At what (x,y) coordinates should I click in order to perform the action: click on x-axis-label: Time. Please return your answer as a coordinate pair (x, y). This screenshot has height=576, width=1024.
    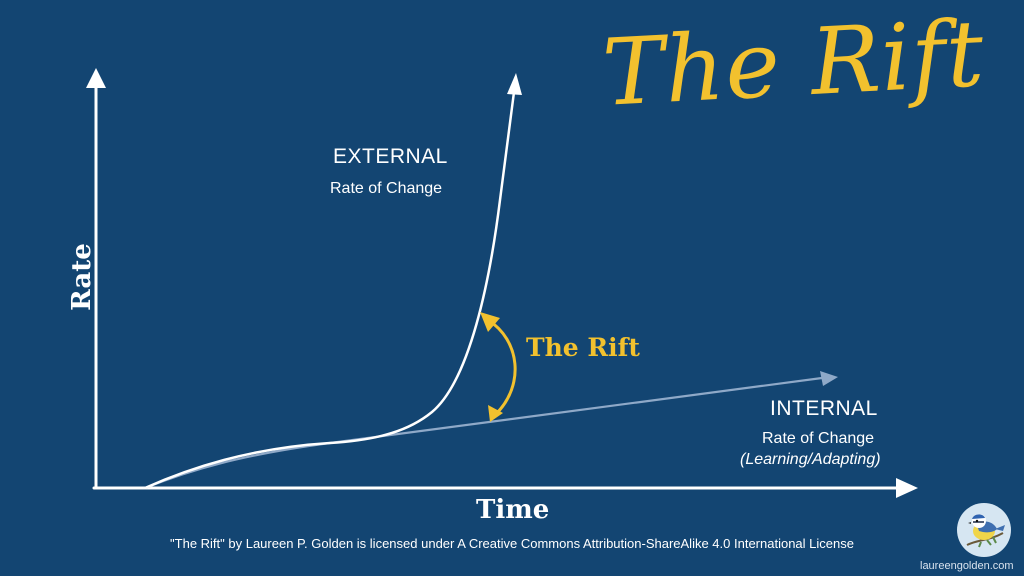
    Looking at the image, I should click on (513, 510).